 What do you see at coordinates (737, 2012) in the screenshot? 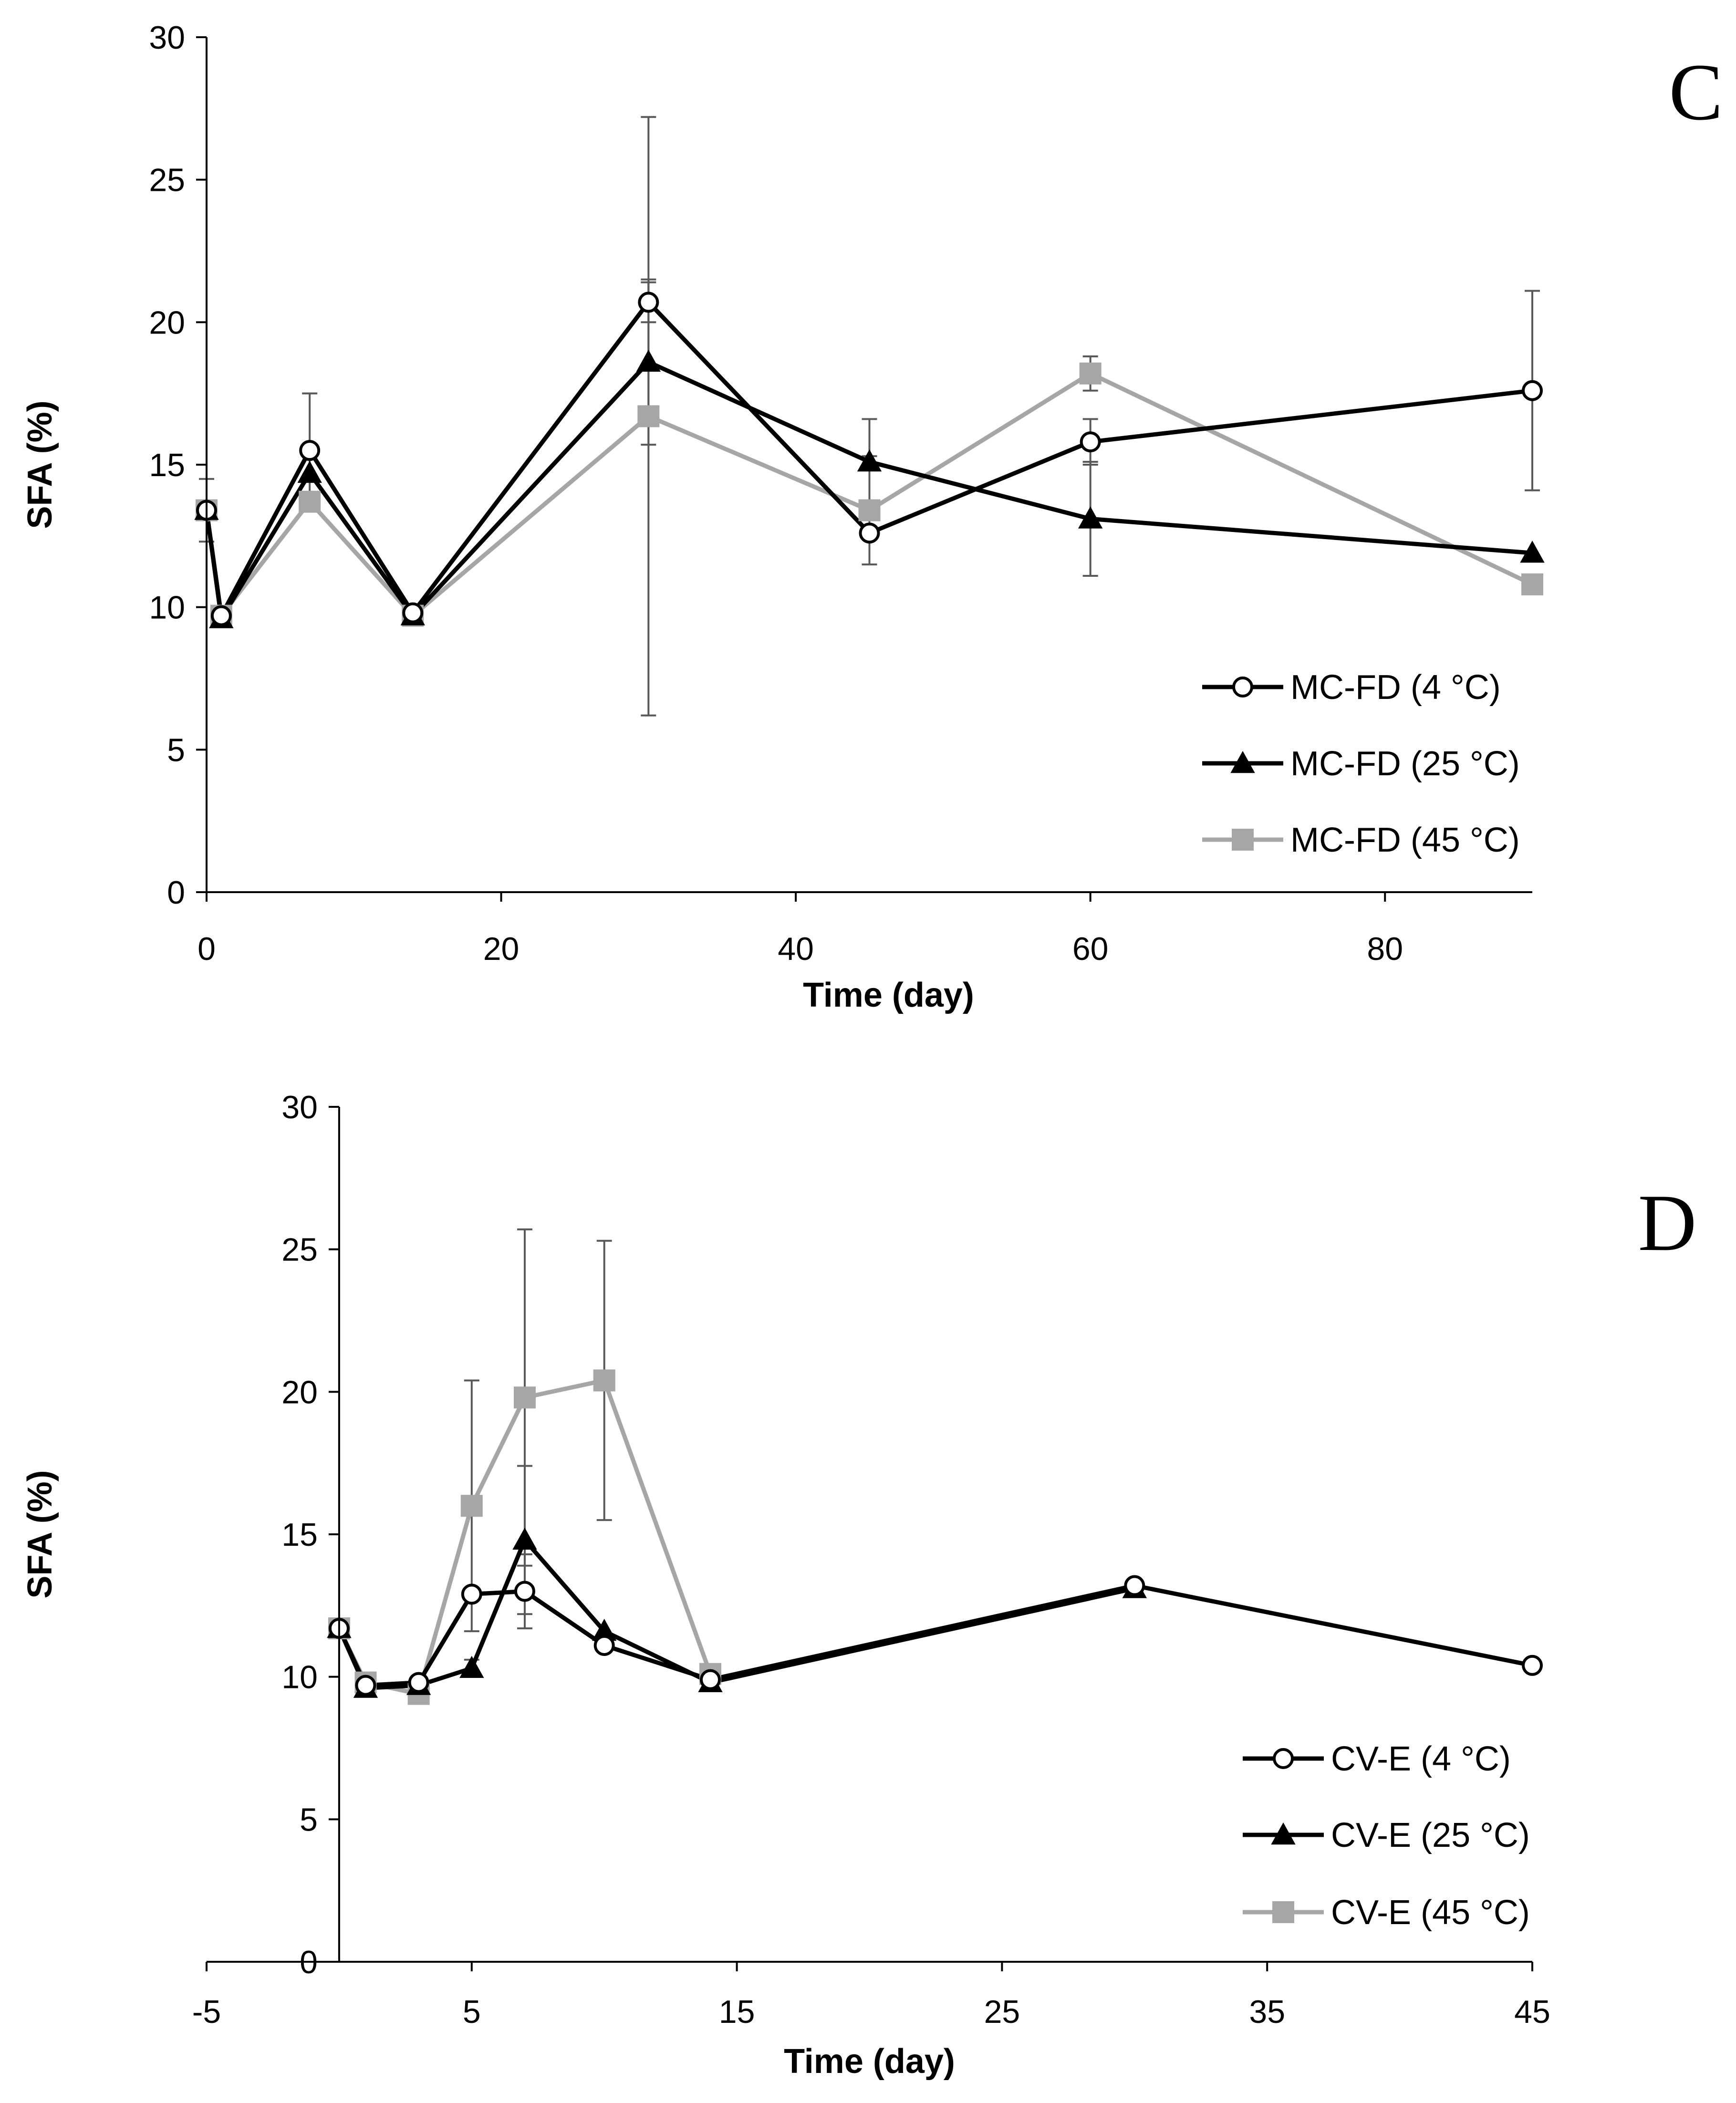
I see `x-tick-label: 15` at bounding box center [737, 2012].